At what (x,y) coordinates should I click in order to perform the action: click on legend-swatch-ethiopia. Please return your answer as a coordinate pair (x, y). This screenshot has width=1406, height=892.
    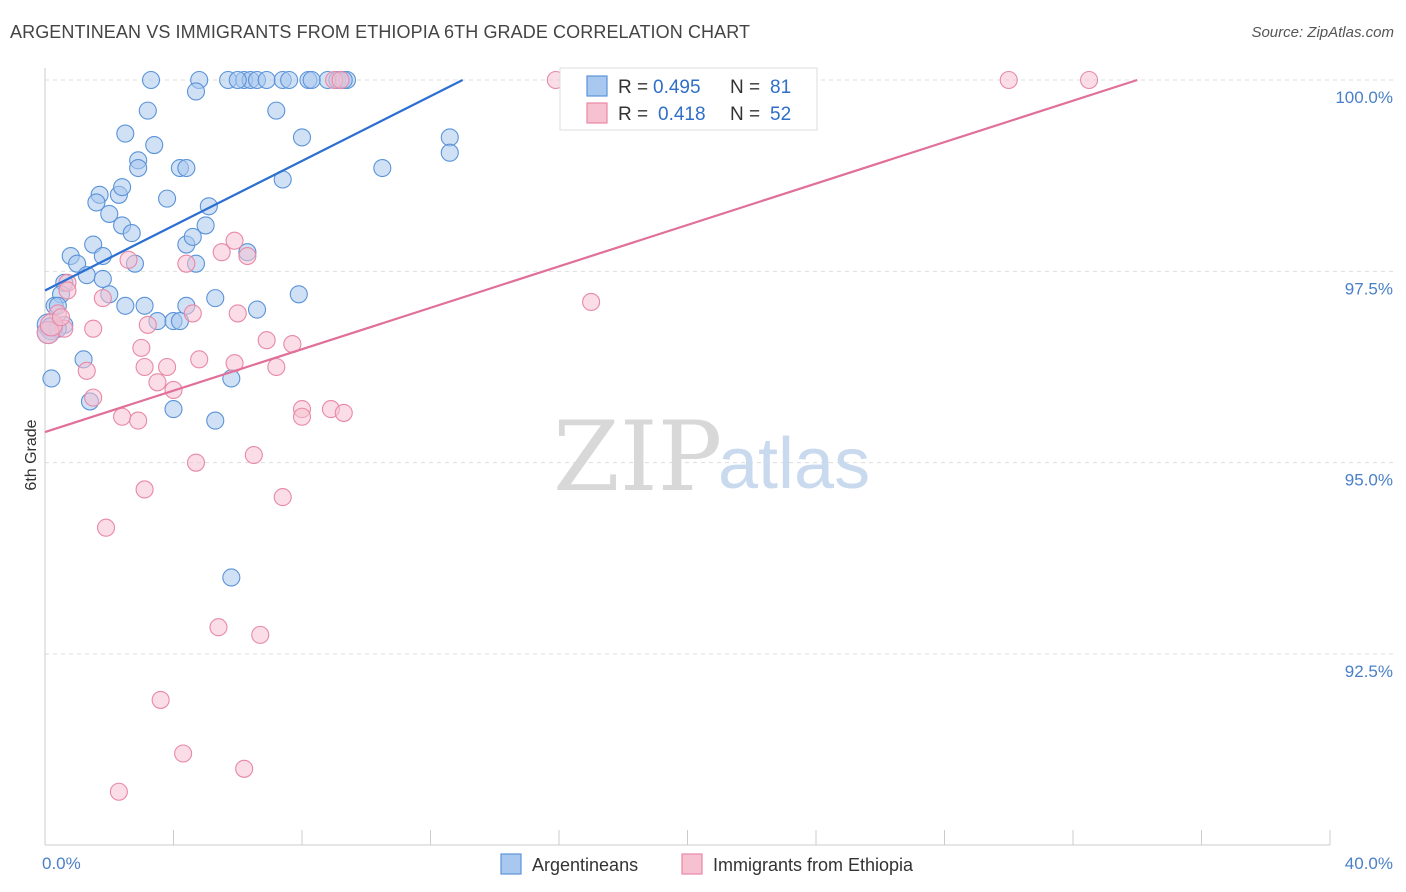
    Looking at the image, I should click on (597, 113).